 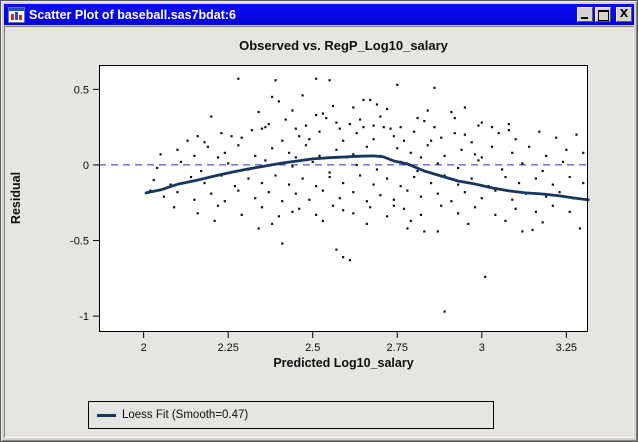 I want to click on svg-text: 2, so click(x=144, y=348).